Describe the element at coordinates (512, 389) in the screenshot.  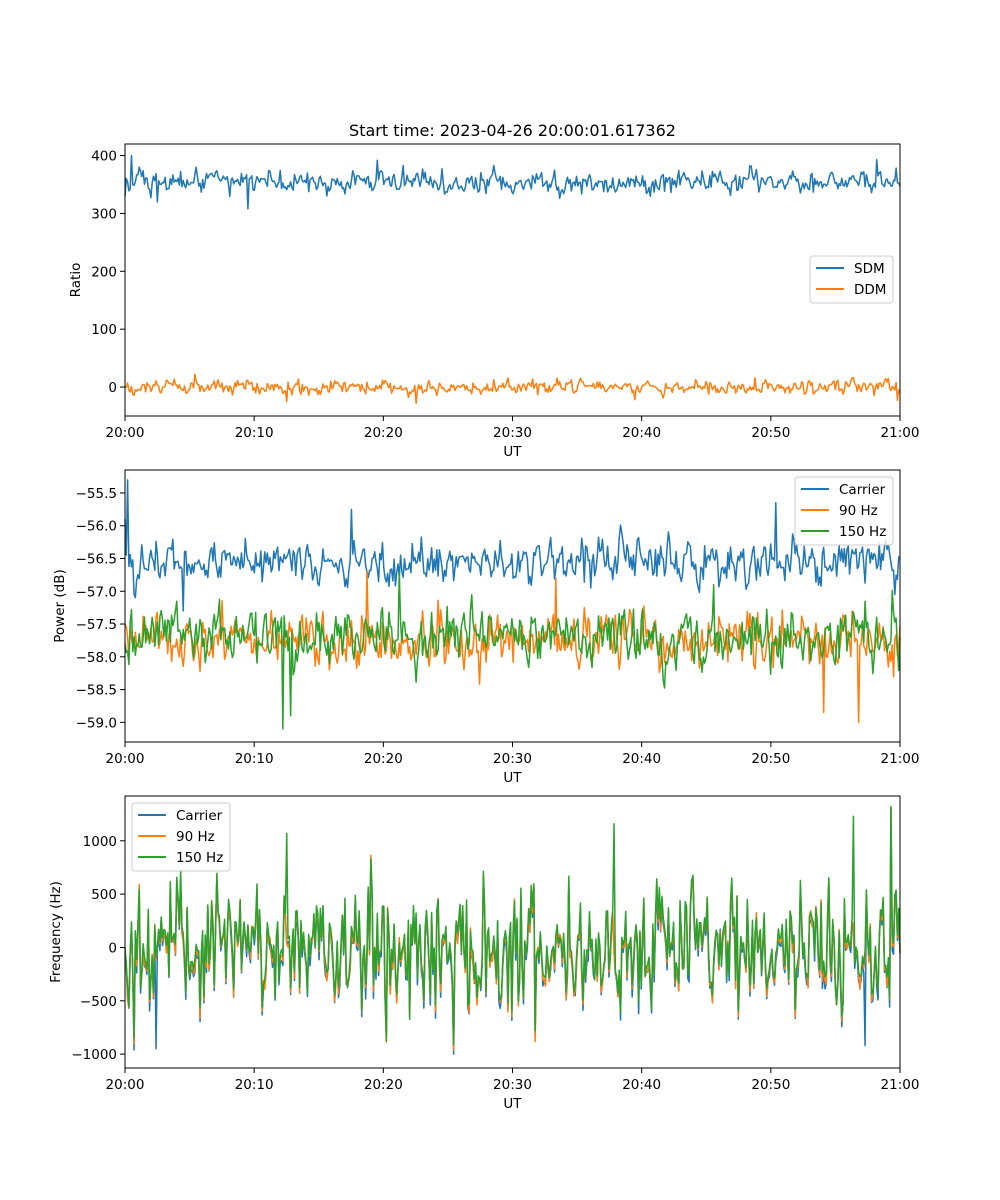
I see `series-line-ddm` at that location.